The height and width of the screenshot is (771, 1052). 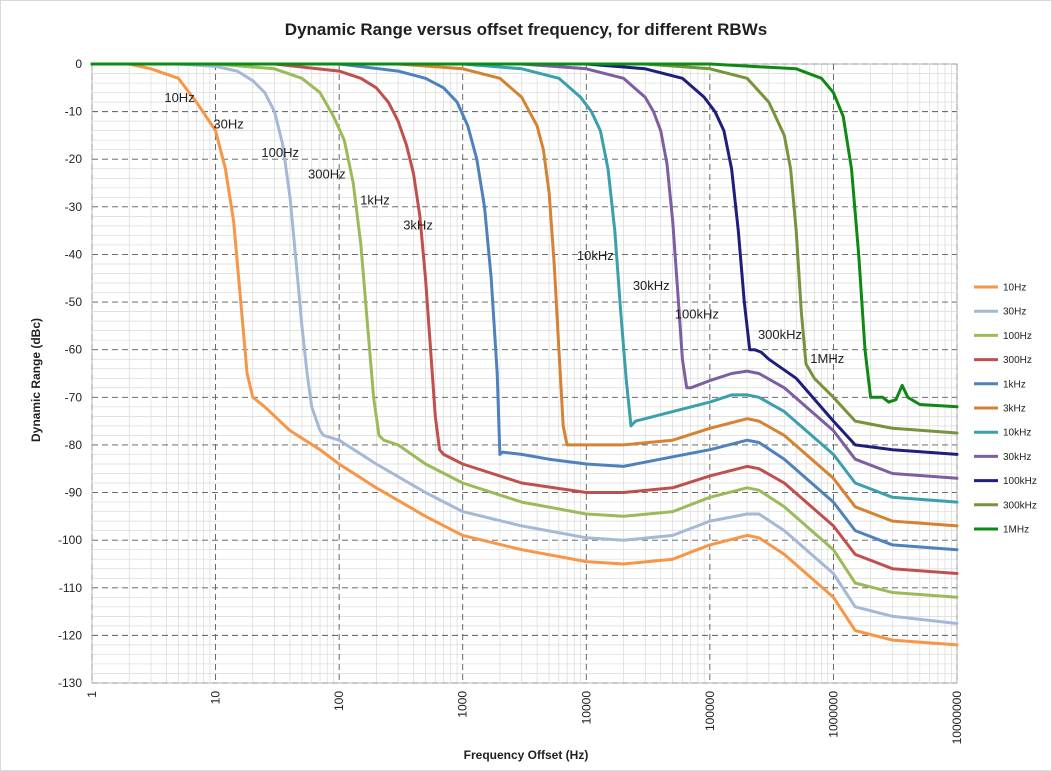 What do you see at coordinates (697, 314) in the screenshot?
I see `series-annotation-100kHz: 100kHz` at bounding box center [697, 314].